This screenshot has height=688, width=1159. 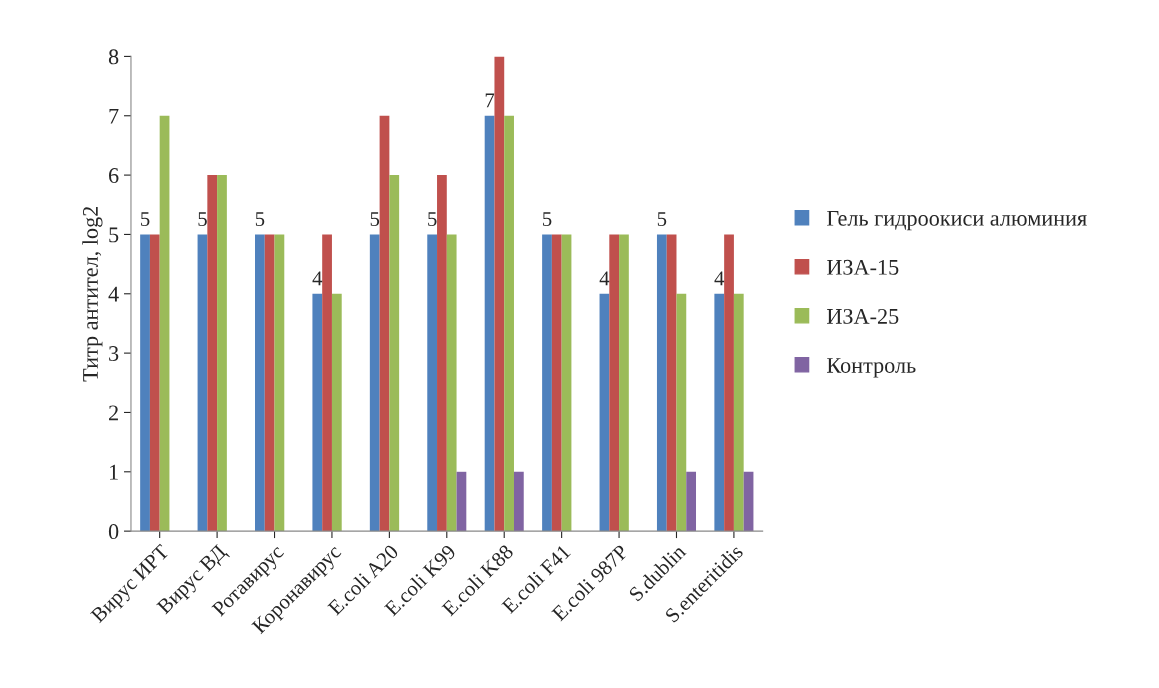 I want to click on y-tick-label: 4, so click(x=113, y=294).